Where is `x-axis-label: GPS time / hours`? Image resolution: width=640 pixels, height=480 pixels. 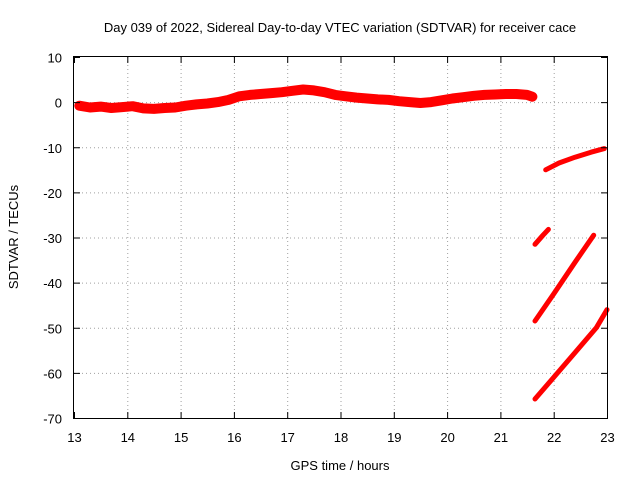 x-axis-label: GPS time / hours is located at coordinates (340, 465).